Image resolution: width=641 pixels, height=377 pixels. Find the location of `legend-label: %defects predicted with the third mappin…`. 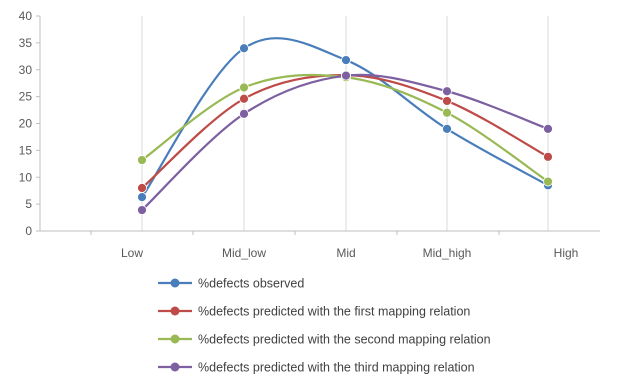

legend-label: %defects predicted with the third mappin… is located at coordinates (336, 368).